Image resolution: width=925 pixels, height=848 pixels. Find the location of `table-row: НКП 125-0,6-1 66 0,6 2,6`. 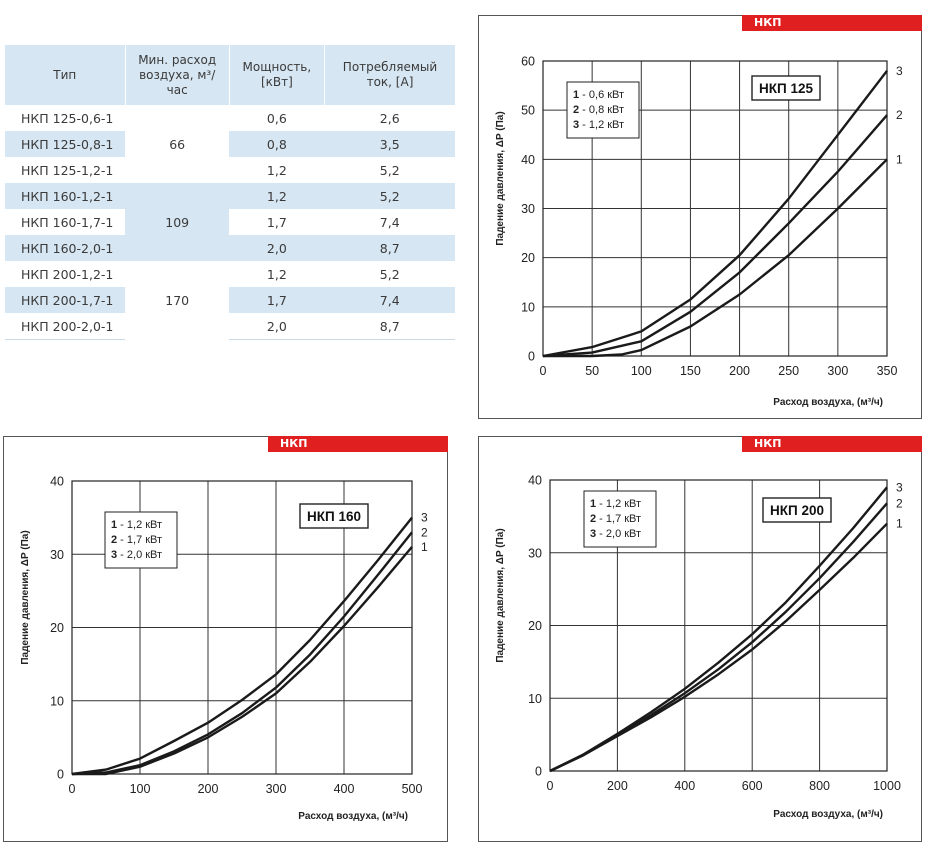

table-row: НКП 125-0,6-1 66 0,6 2,6 is located at coordinates (230, 128).